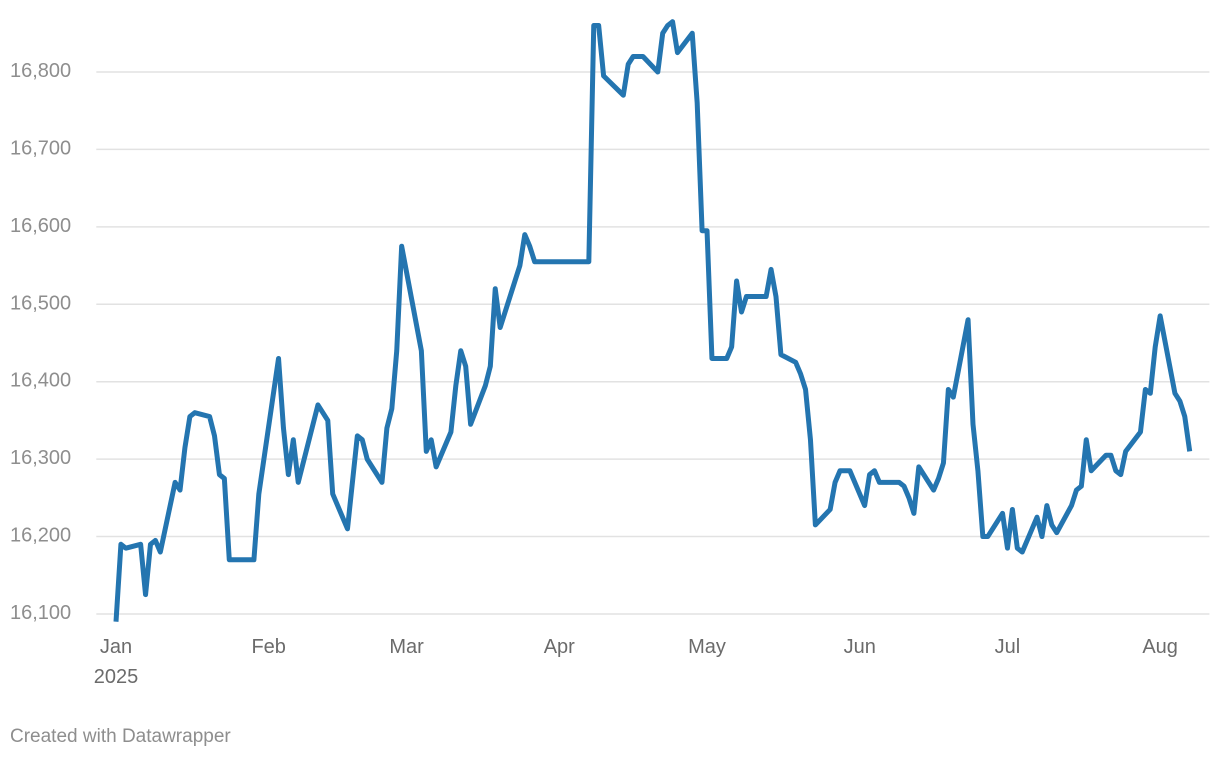 This screenshot has height=760, width=1220. What do you see at coordinates (40, 613) in the screenshot?
I see `y-tick-label: 16,100` at bounding box center [40, 613].